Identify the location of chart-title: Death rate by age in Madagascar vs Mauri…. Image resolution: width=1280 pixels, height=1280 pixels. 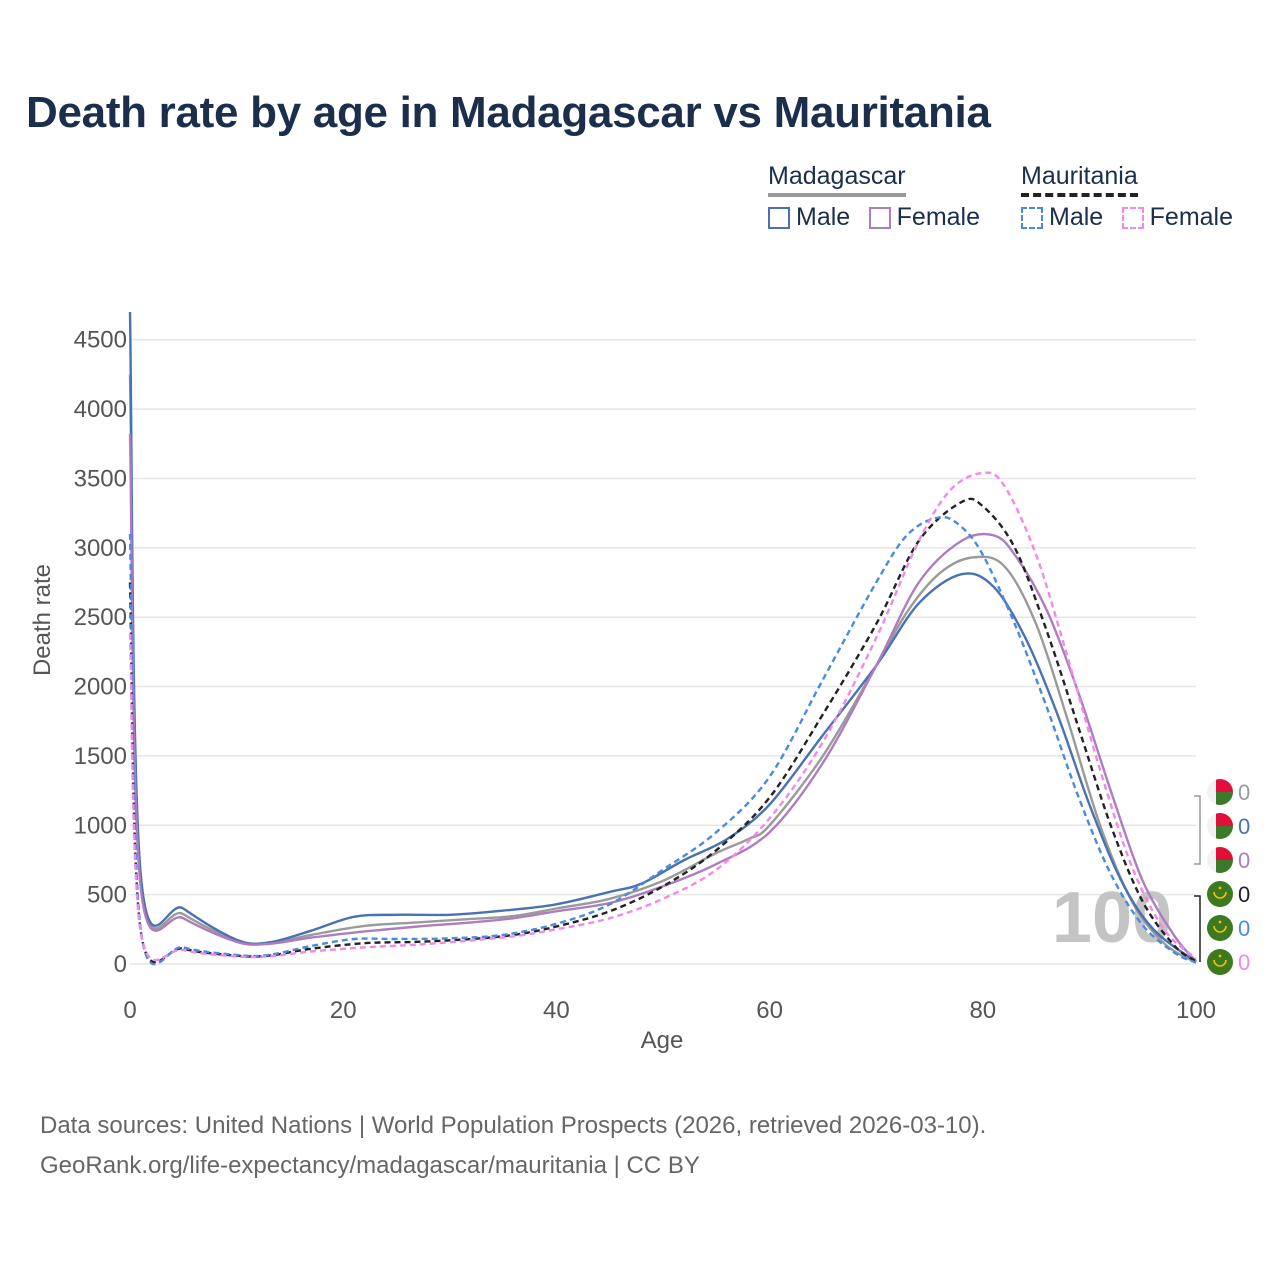
(508, 112).